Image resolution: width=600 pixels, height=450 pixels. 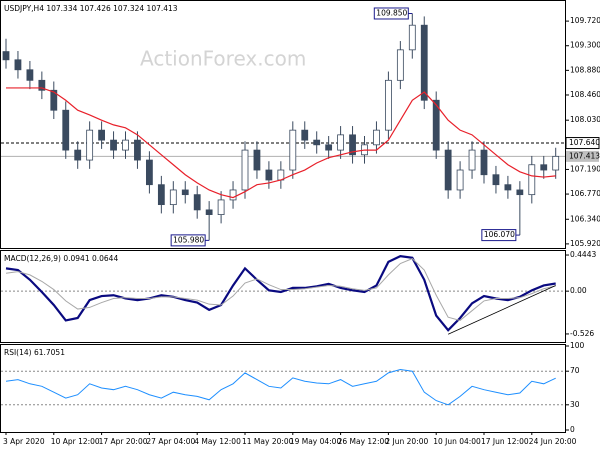 I want to click on x-tick-label: 27 Apr 04:00, so click(x=170, y=441).